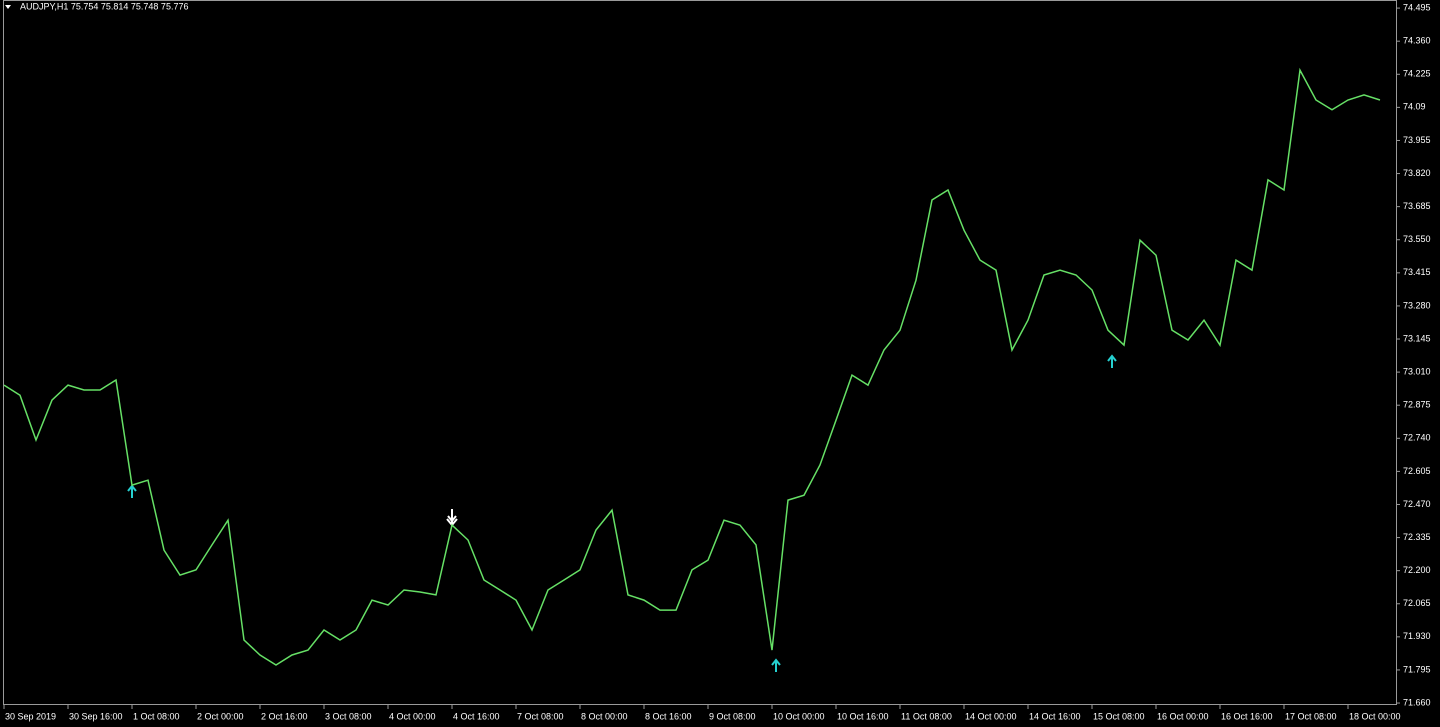 The image size is (1440, 727). What do you see at coordinates (799, 716) in the screenshot?
I see `x-tick-label: 10 Oct 00:00` at bounding box center [799, 716].